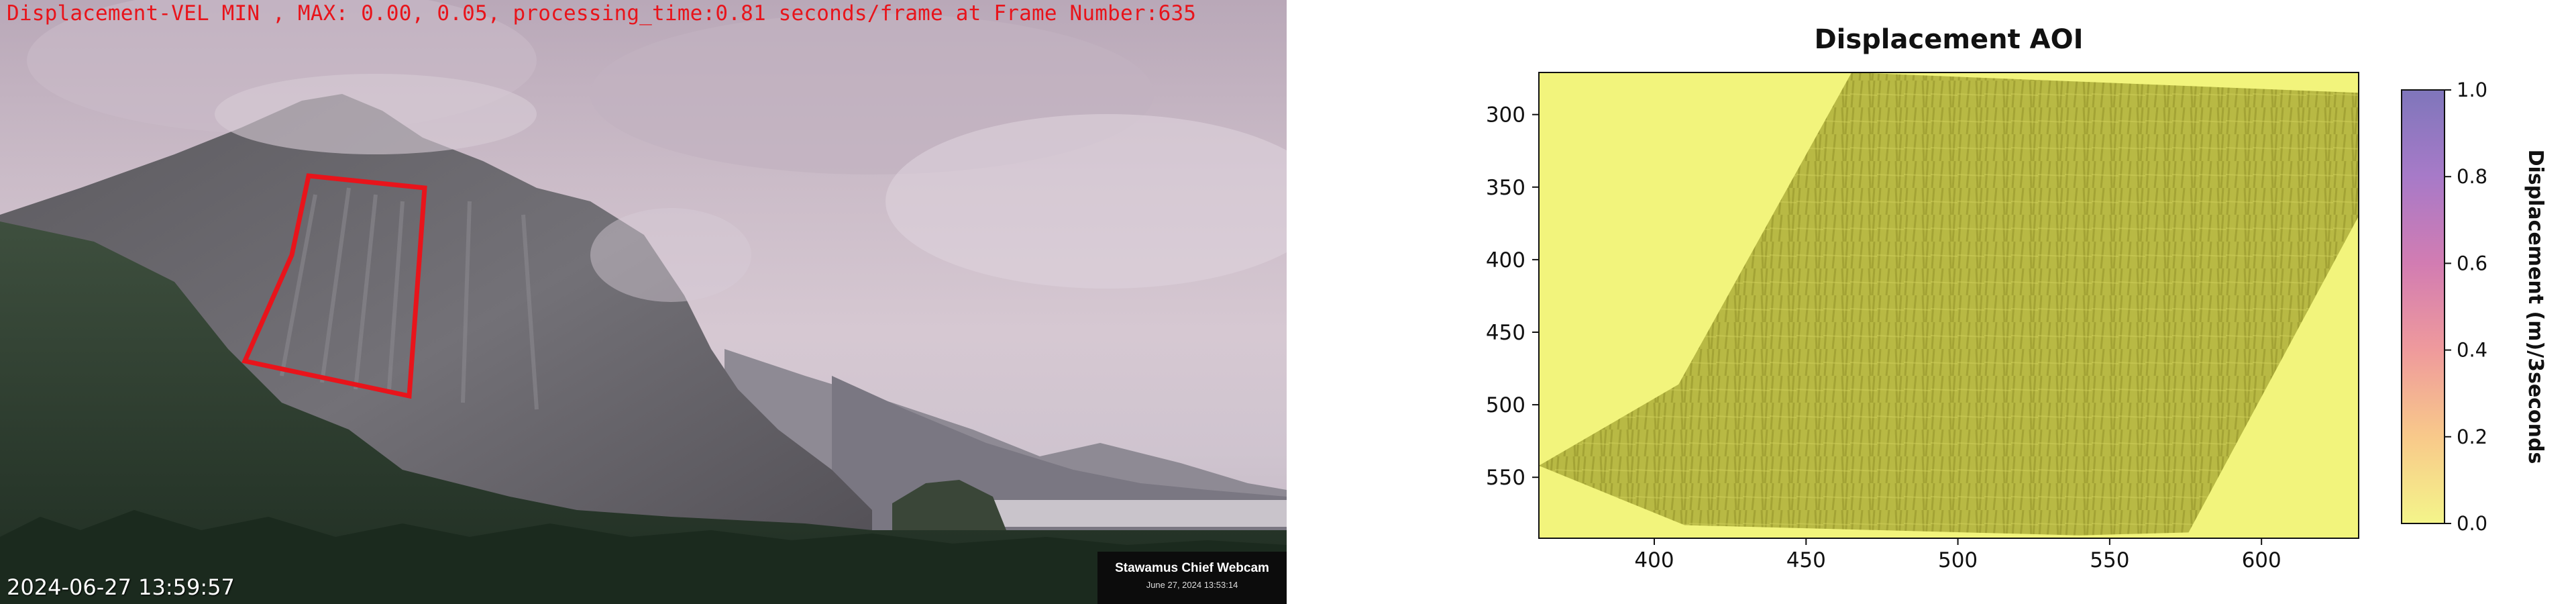 The image size is (2576, 604). Describe the element at coordinates (2472, 263) in the screenshot. I see `colorbar-tick-label: 0.6` at that location.